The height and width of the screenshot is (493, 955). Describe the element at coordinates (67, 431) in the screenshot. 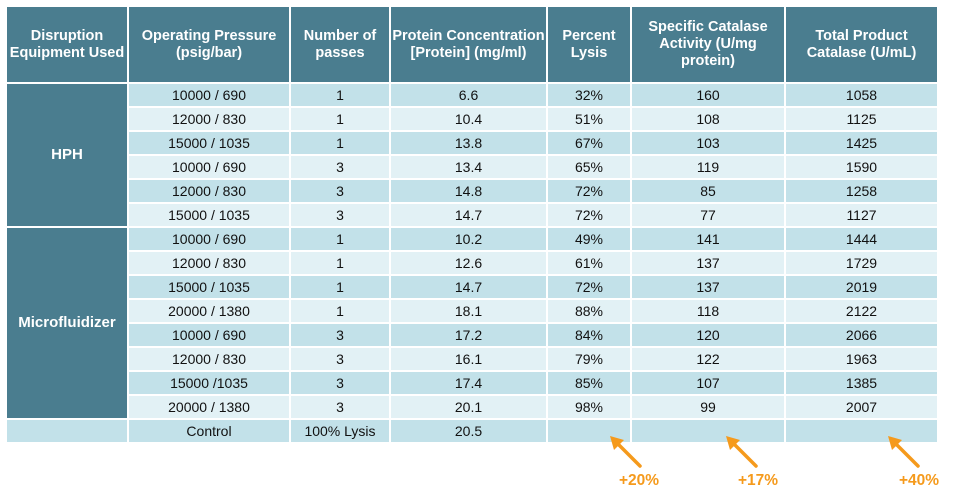

I see `control-group-cell` at that location.